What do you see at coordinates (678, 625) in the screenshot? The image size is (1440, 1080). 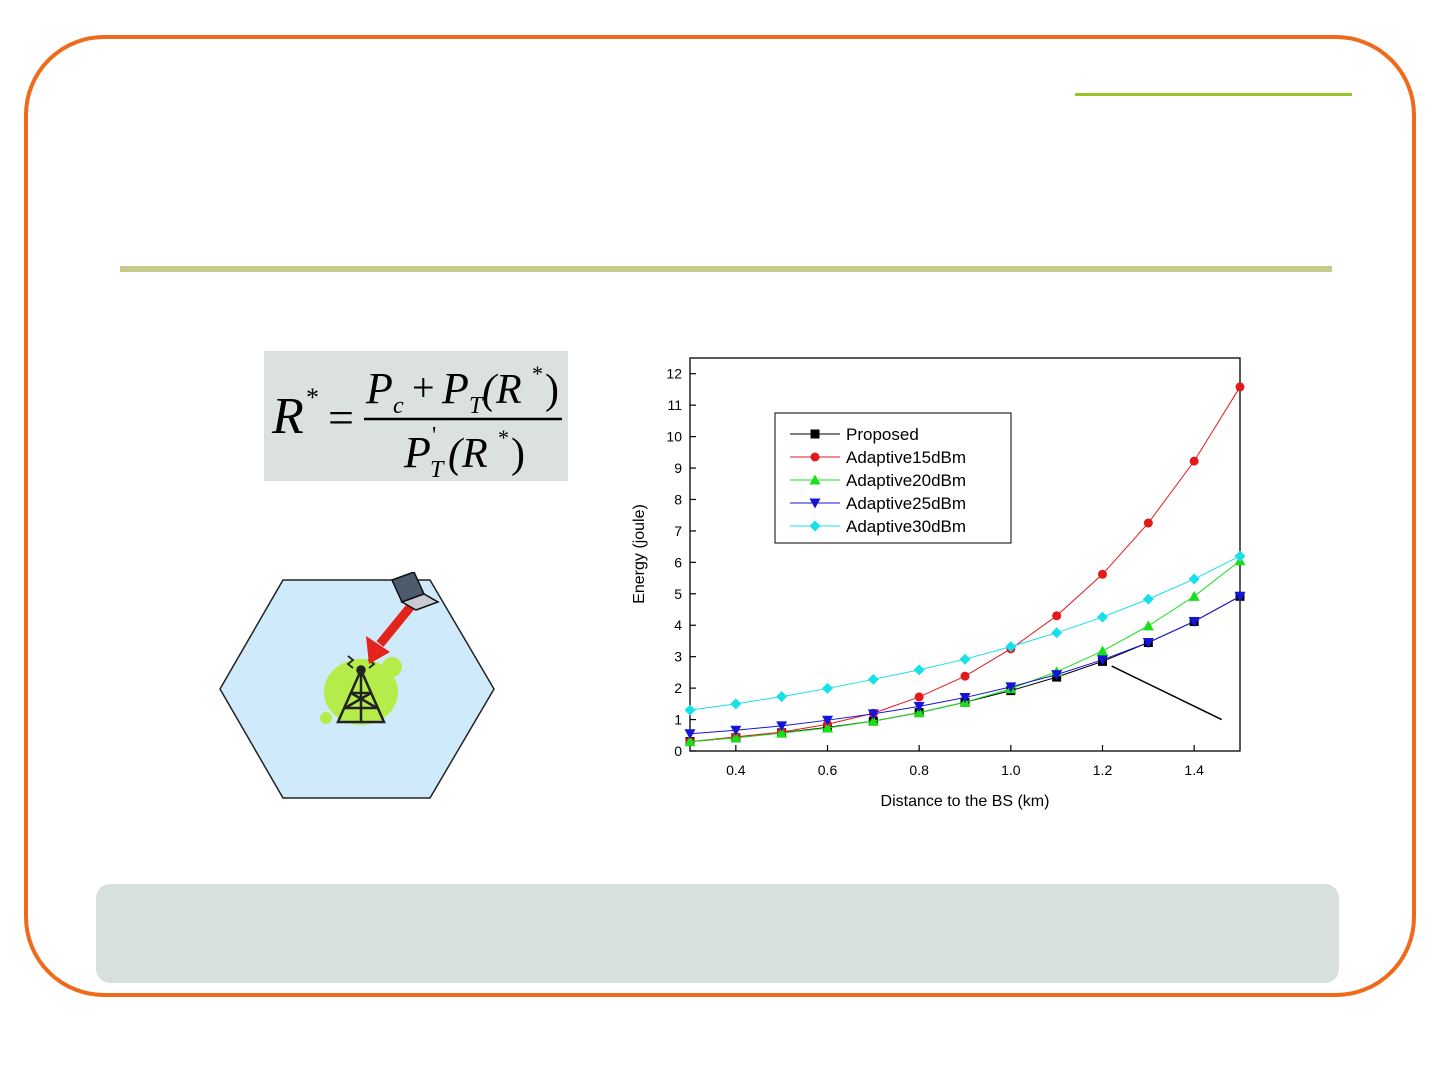 I see `y-tick-label: 4` at bounding box center [678, 625].